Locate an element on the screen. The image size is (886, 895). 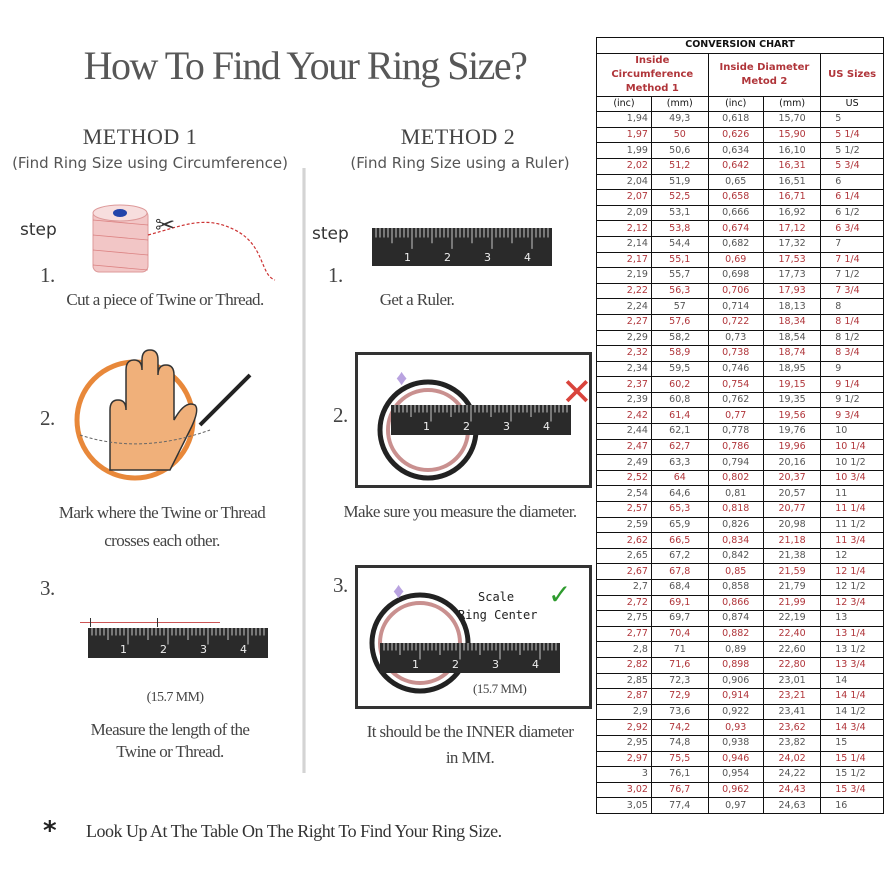
table-row: 2,87 72,9 0,914 23,21 14 1/4 is located at coordinates (740, 696).